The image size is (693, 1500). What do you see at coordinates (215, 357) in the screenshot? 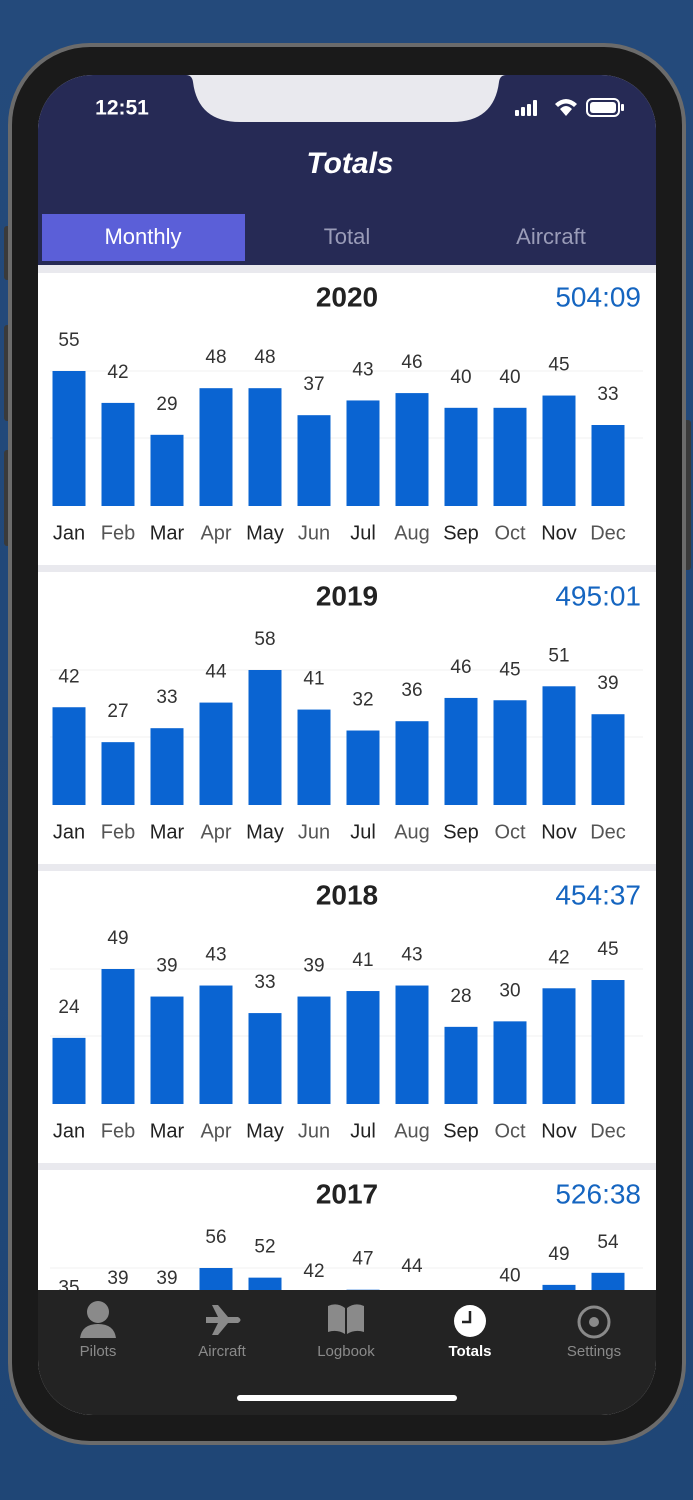
I see `bar-value-label: 48` at bounding box center [215, 357].